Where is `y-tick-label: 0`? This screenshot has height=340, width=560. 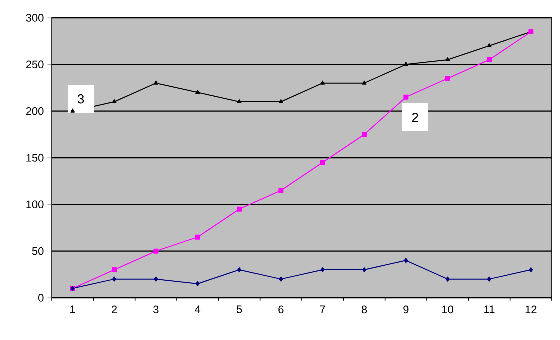 y-tick-label: 0 is located at coordinates (41, 298).